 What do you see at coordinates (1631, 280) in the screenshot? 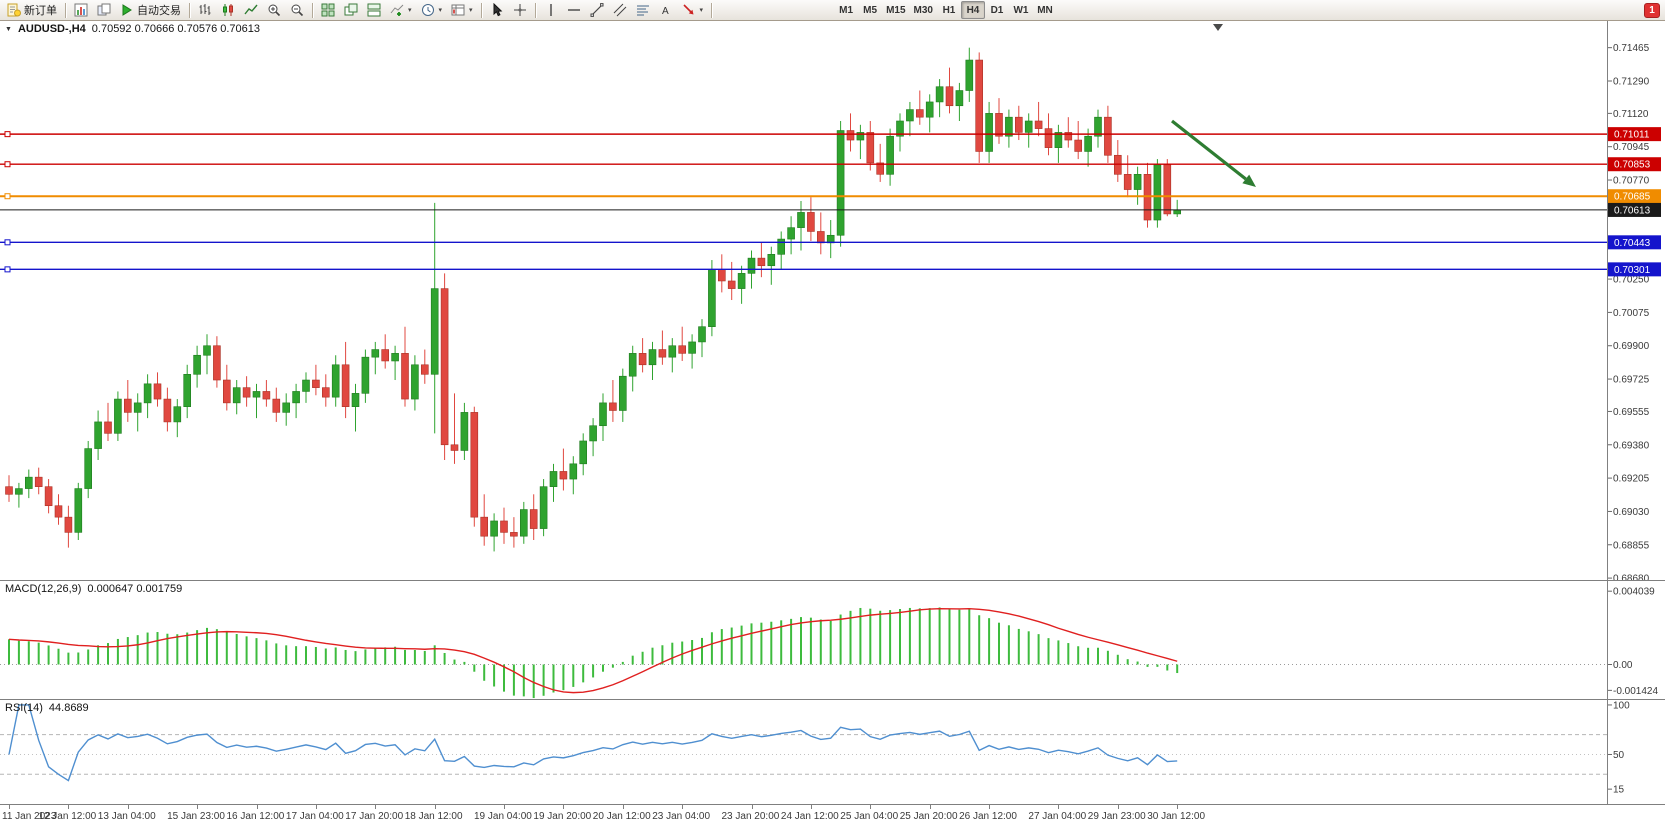
I see `svg-text: 0.70250` at bounding box center [1631, 280].